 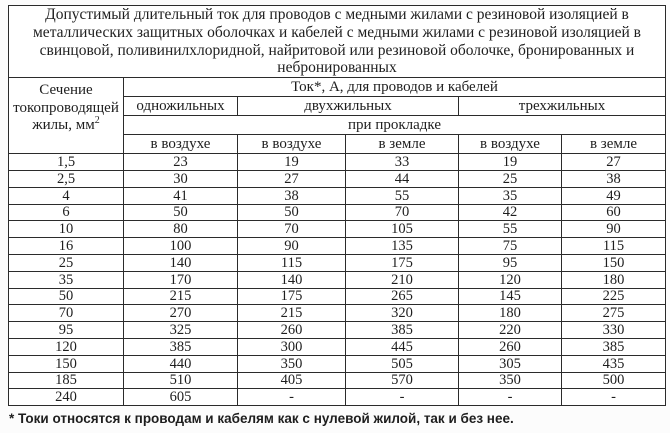 What do you see at coordinates (510, 178) in the screenshot?
I see `value-cell: 25` at bounding box center [510, 178].